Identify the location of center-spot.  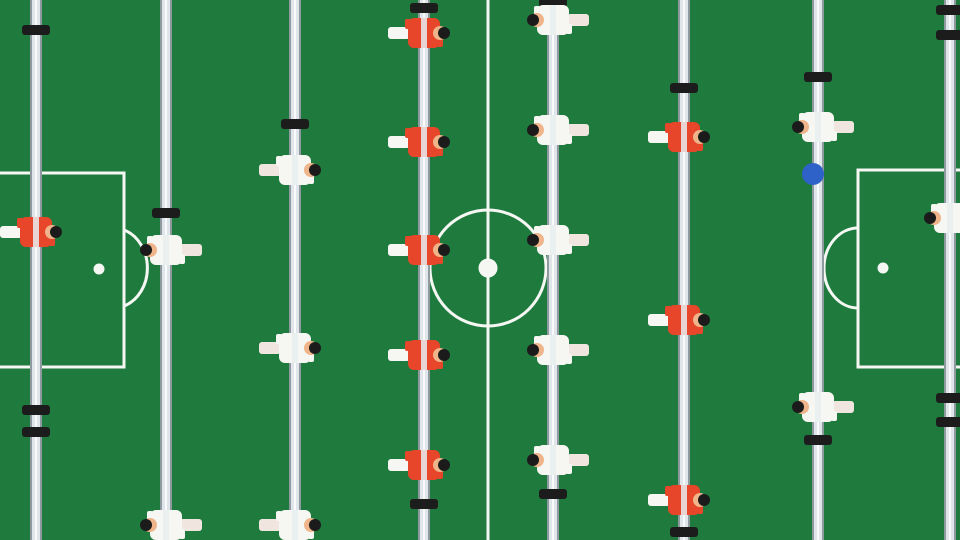
(488, 268).